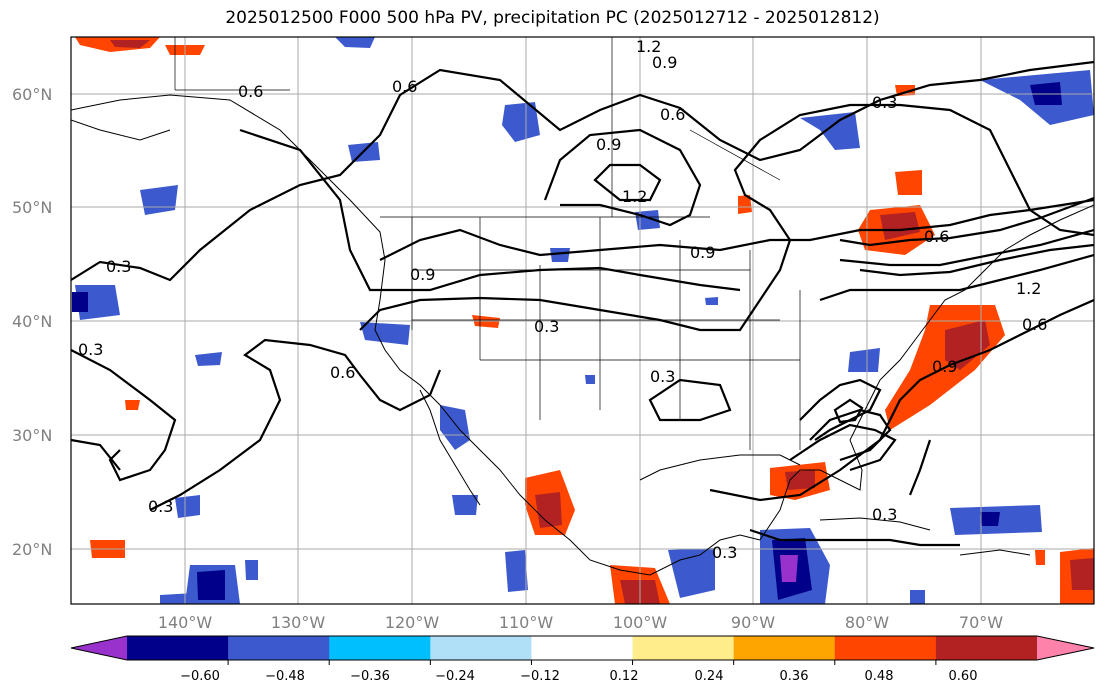 The width and height of the screenshot is (1105, 698). Describe the element at coordinates (981, 622) in the screenshot. I see `lon-label: 70°W` at that location.